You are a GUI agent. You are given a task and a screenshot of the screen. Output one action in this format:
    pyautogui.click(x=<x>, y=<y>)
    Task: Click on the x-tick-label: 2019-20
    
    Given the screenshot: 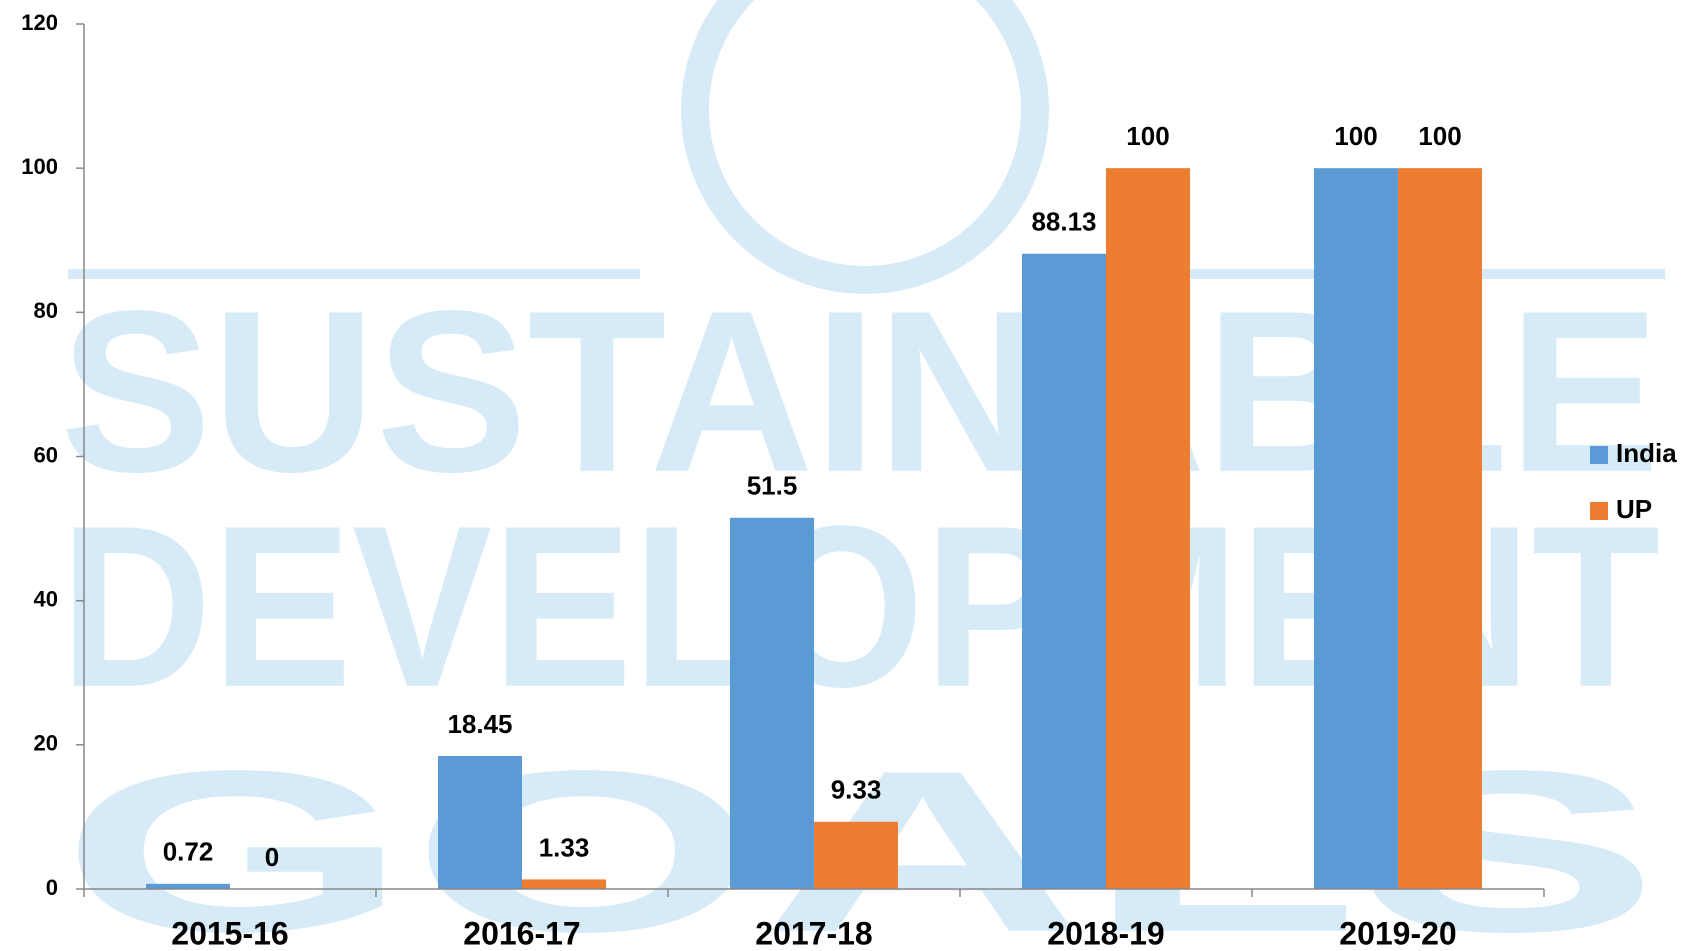 What is the action you would take?
    pyautogui.click(x=1397, y=933)
    